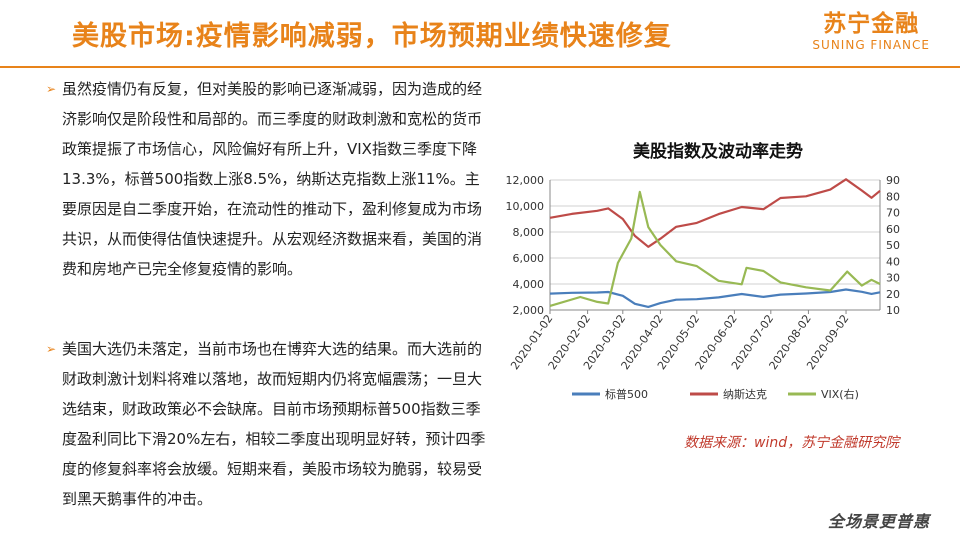 The height and width of the screenshot is (540, 960). I want to click on legend-label: 标普500, so click(626, 394).